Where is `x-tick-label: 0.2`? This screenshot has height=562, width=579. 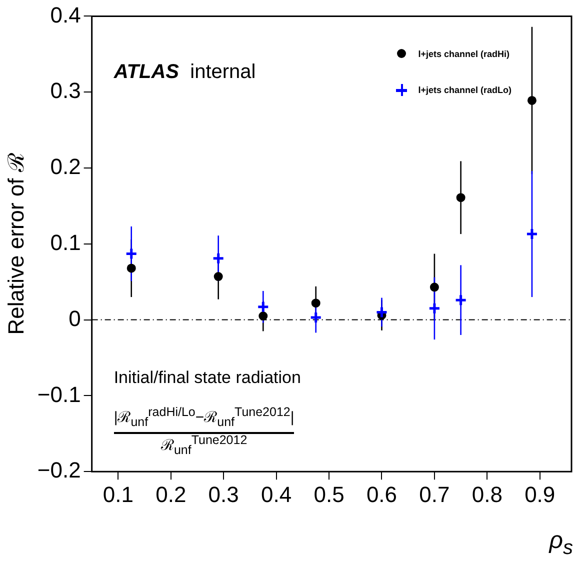 x-tick-label: 0.2 is located at coordinates (171, 494).